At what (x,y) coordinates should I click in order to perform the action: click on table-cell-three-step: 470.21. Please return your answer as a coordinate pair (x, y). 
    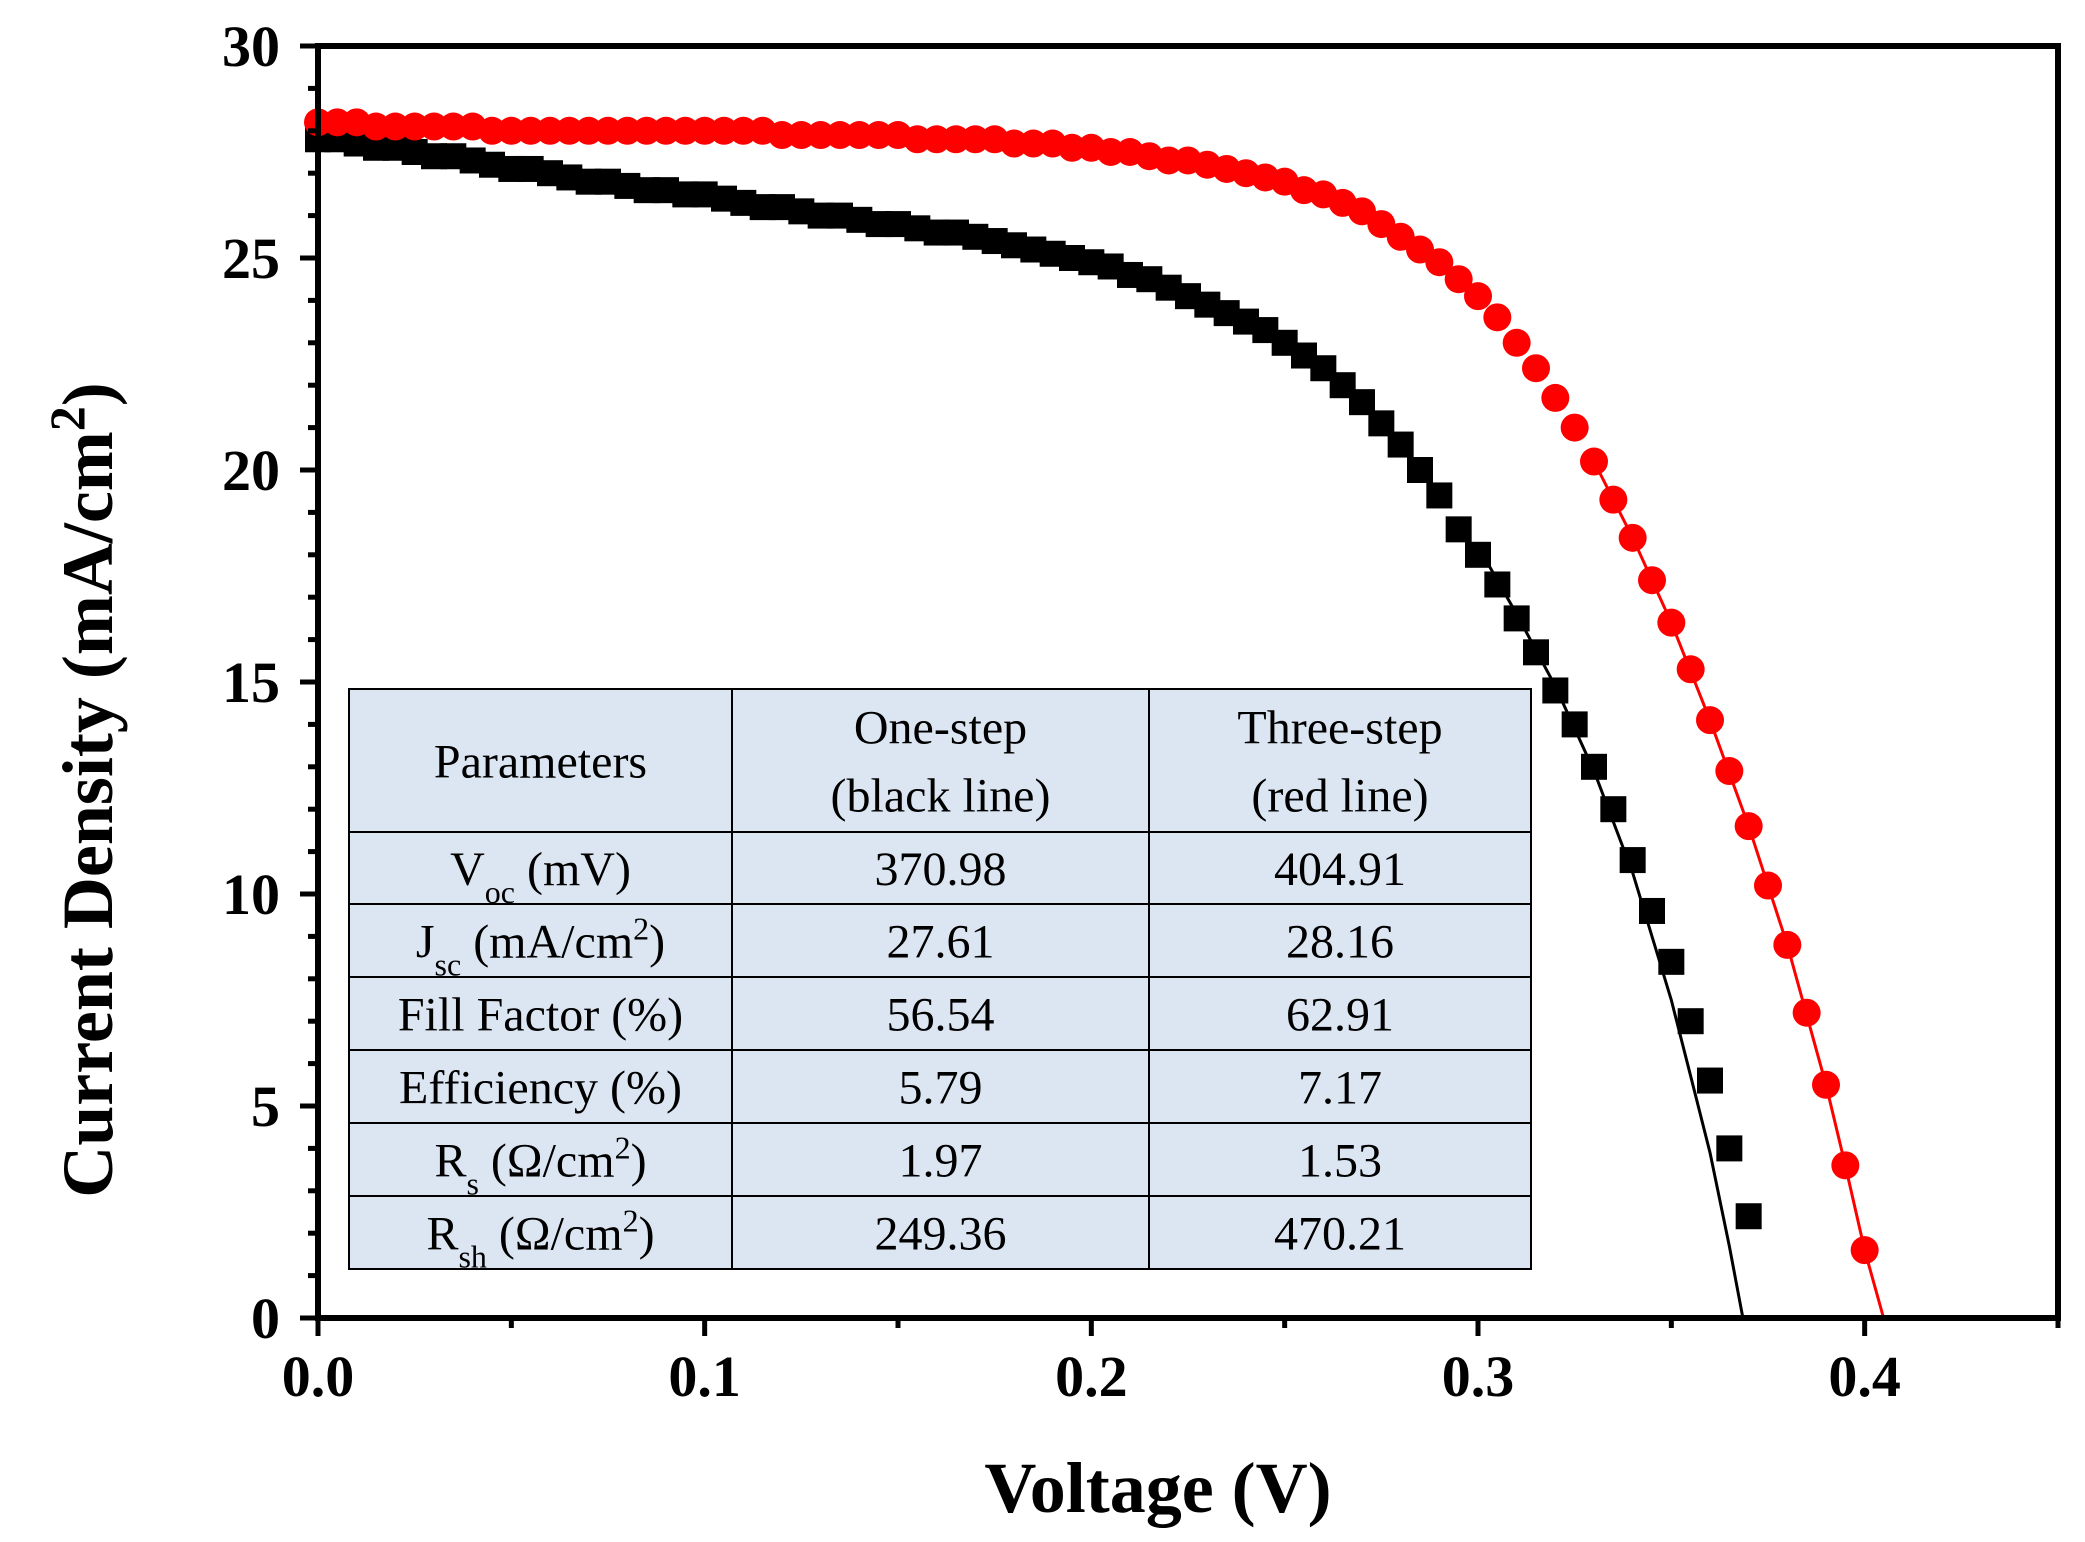
    Looking at the image, I should click on (1340, 1234).